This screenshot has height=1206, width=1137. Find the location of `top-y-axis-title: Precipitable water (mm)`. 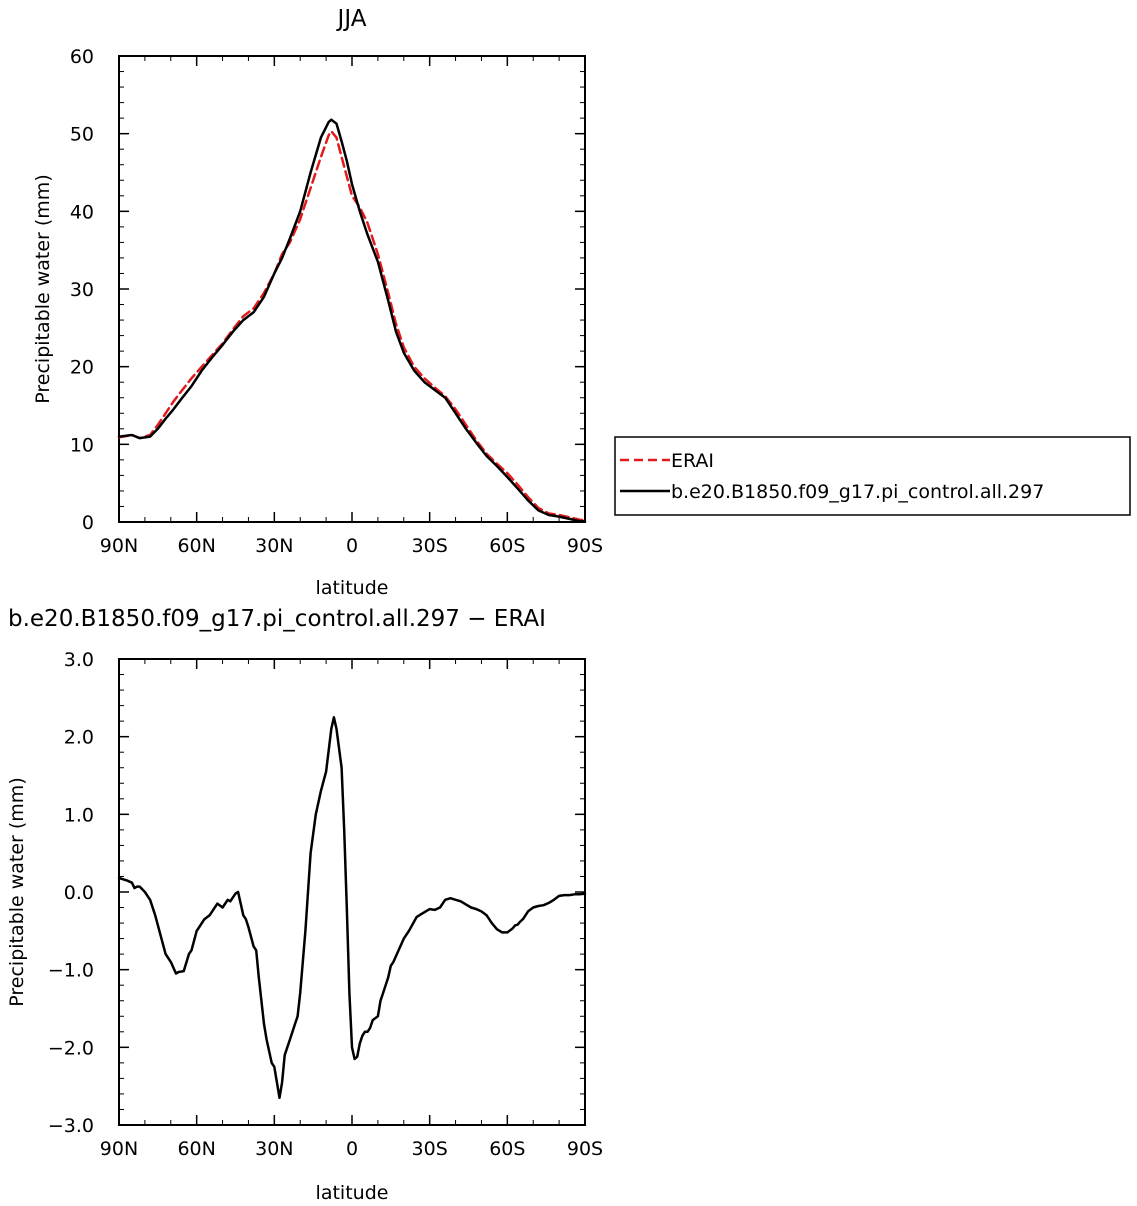

top-y-axis-title: Precipitable water (mm) is located at coordinates (43, 288).